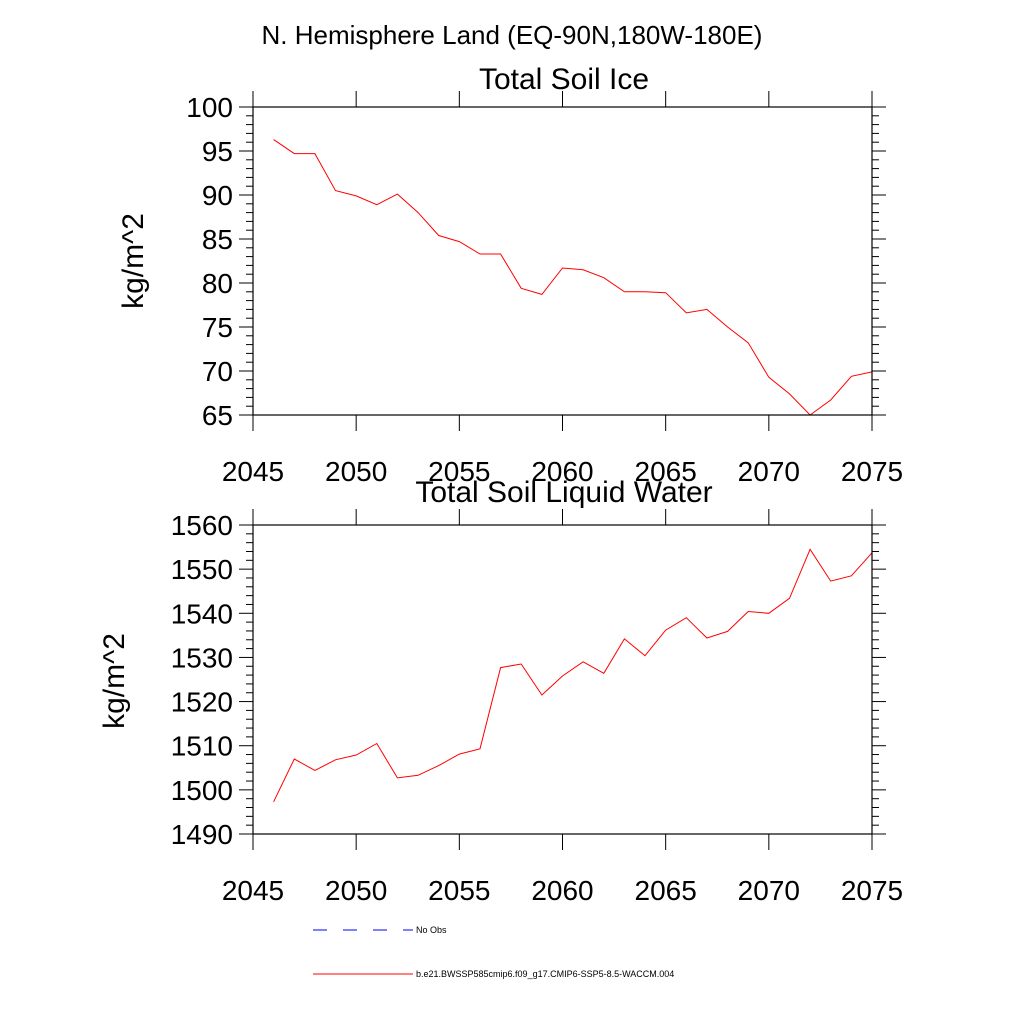 This screenshot has width=1024, height=1024. I want to click on y-tick-label: 1540, so click(202, 613).